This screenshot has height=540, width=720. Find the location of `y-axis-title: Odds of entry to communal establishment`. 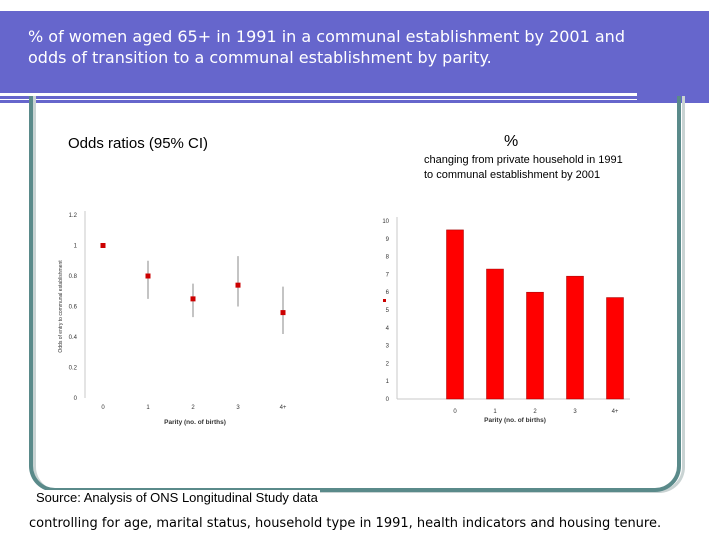

y-axis-title: Odds of entry to communal establishment is located at coordinates (61, 306).